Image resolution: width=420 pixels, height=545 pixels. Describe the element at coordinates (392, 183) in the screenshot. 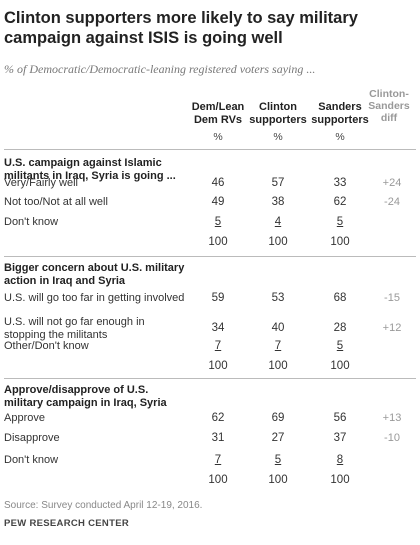

I see `diff-value: +24` at that location.